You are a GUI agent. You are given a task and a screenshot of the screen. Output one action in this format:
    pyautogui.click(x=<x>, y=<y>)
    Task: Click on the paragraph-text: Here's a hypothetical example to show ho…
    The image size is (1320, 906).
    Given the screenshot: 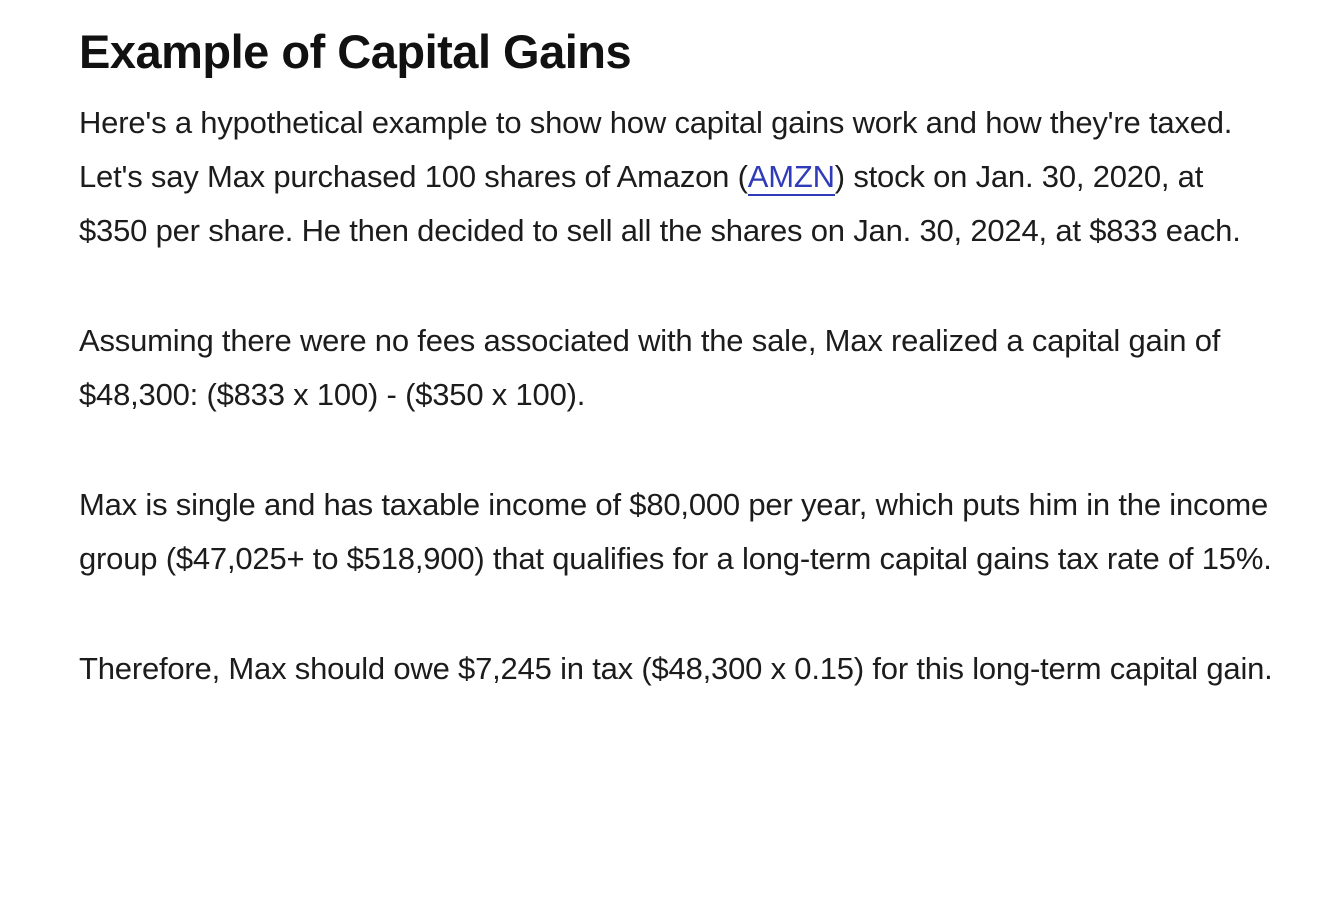 What is the action you would take?
    pyautogui.click(x=656, y=149)
    